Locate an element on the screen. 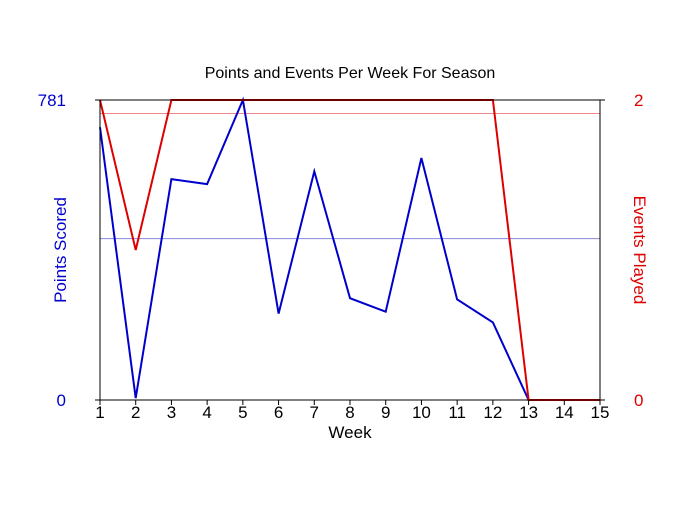  x-tick-label: 10 is located at coordinates (421, 412).